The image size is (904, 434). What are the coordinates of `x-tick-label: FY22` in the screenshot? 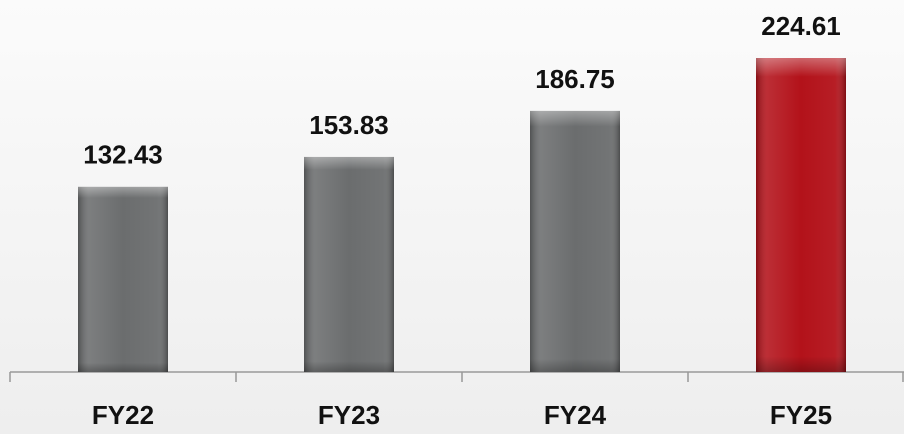 It's located at (123, 415).